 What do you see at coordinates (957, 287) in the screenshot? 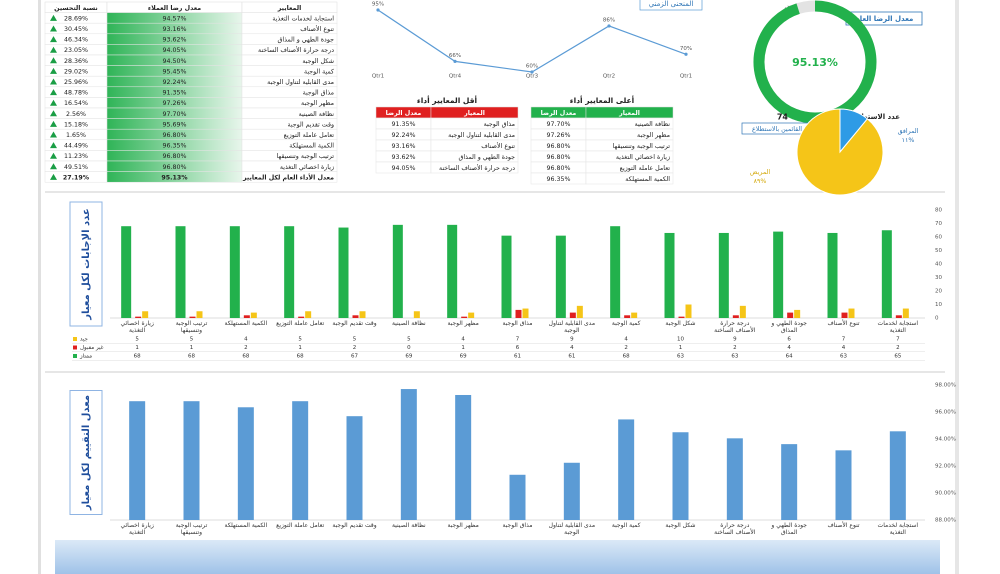
I see `right-edge` at bounding box center [957, 287].